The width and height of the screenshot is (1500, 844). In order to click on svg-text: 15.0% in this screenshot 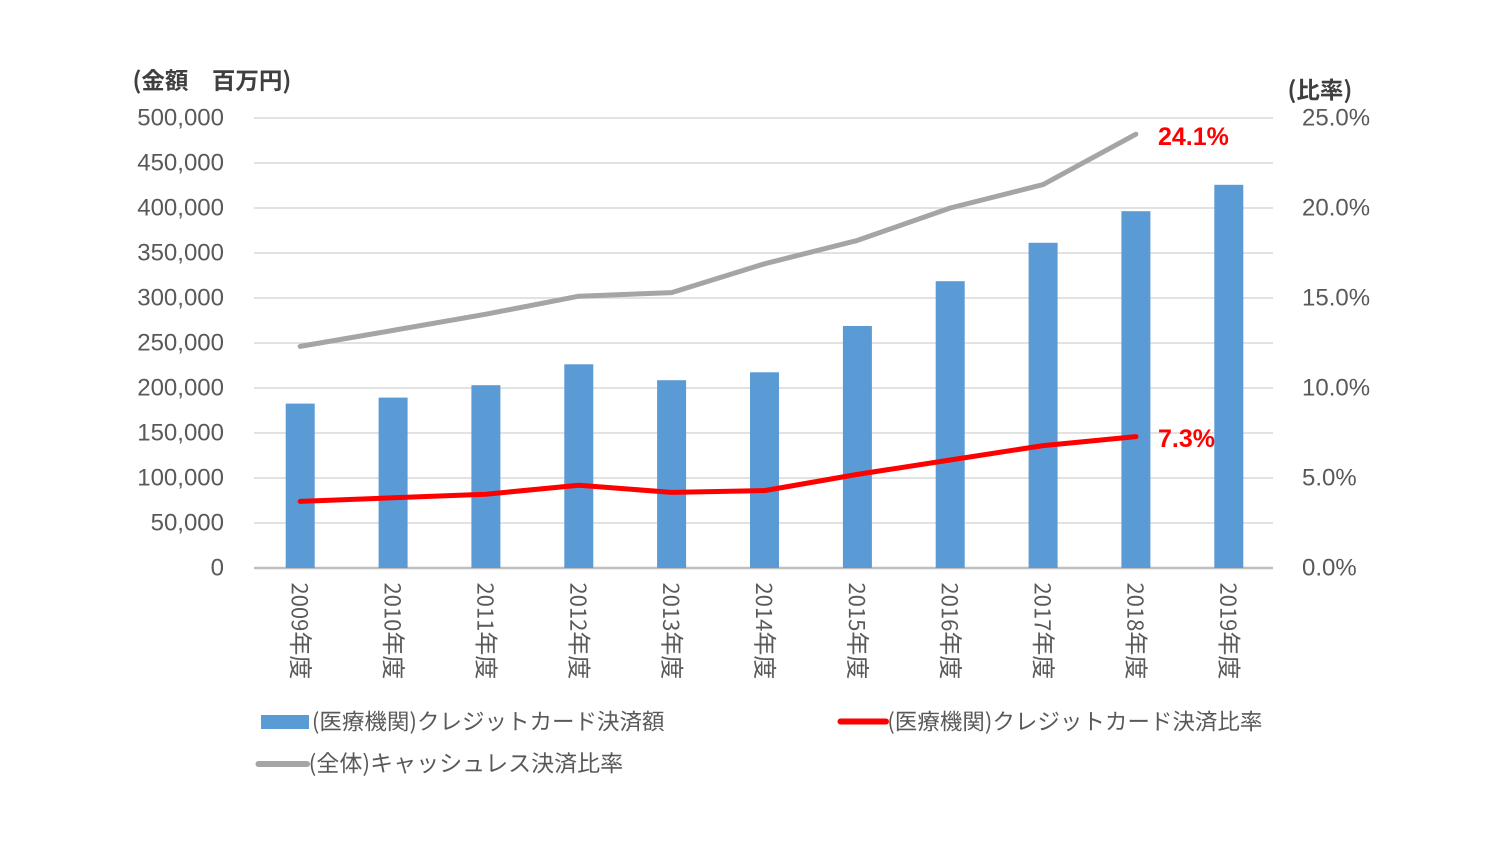, I will do `click(1336, 298)`.